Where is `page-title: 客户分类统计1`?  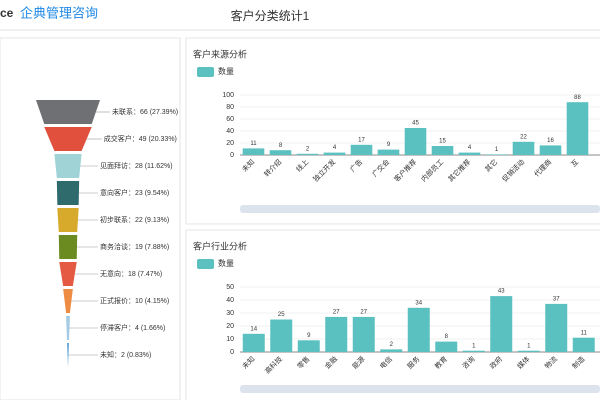
page-title: 客户分类统计1 is located at coordinates (270, 15).